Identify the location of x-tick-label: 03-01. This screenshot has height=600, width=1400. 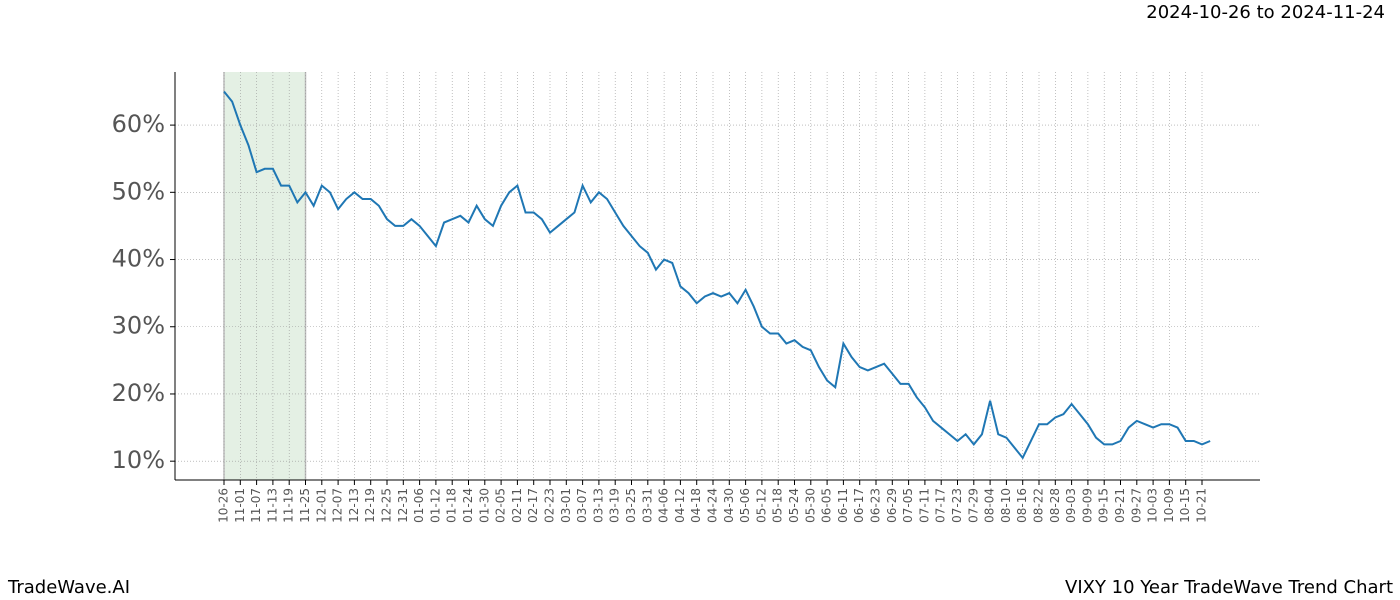
(566, 505).